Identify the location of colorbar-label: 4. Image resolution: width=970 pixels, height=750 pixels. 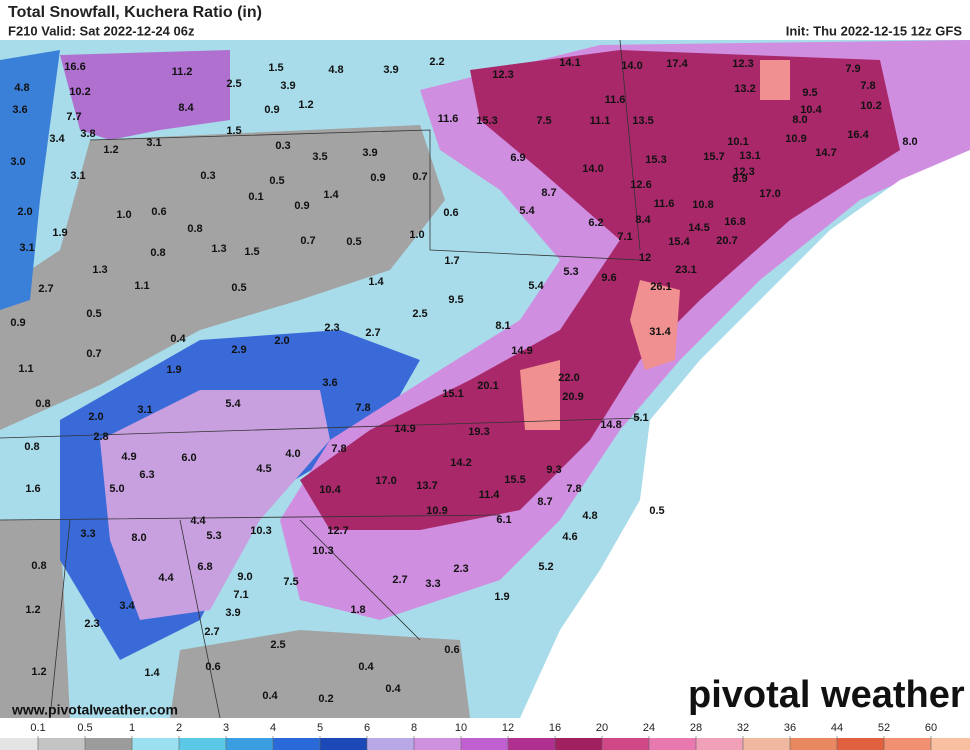
(273, 728).